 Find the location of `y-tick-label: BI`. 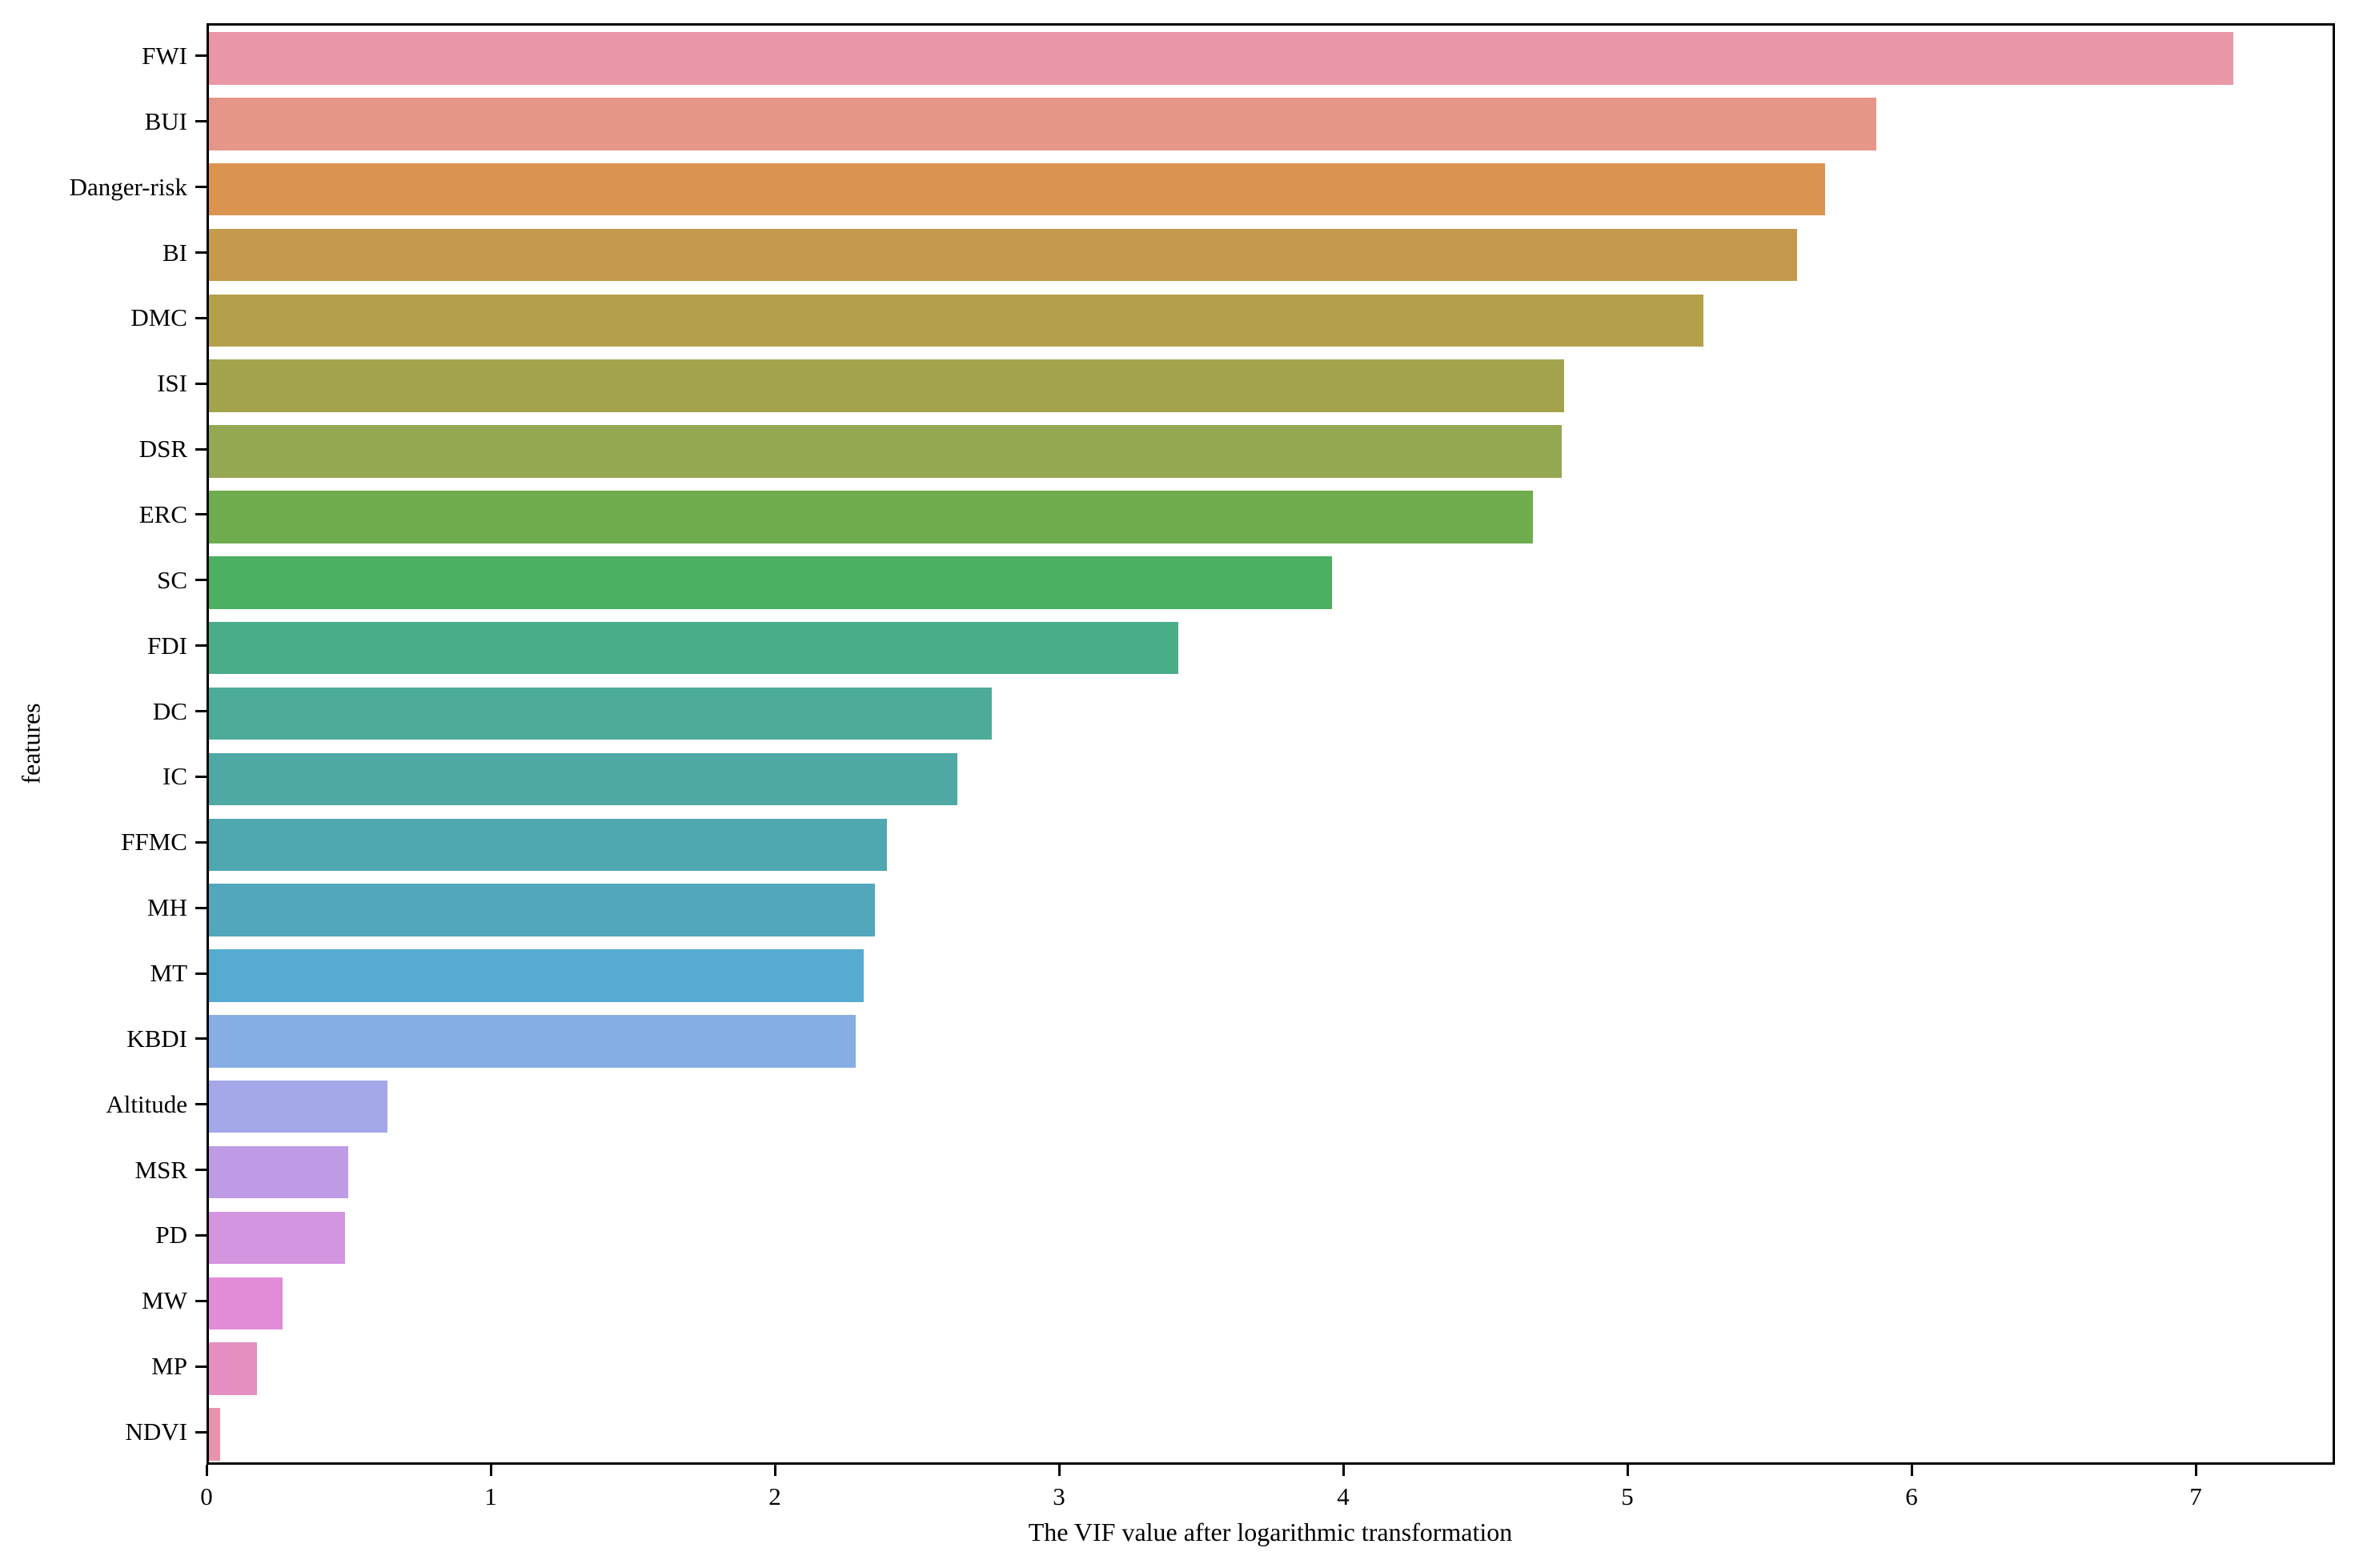

y-tick-label: BI is located at coordinates (174, 253).